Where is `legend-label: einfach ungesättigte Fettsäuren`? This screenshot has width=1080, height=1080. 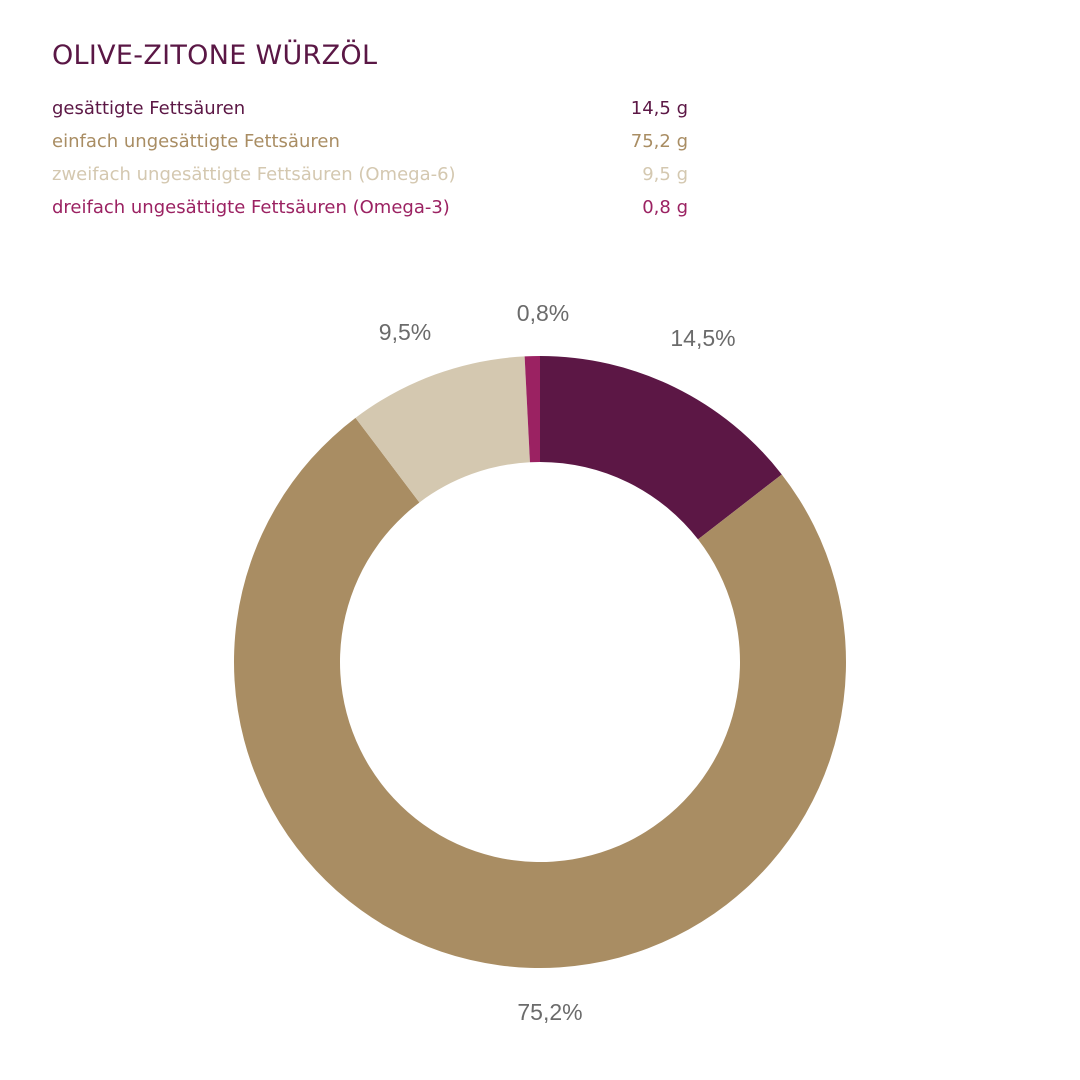
legend-label: einfach ungesättigte Fettsäuren is located at coordinates (196, 141).